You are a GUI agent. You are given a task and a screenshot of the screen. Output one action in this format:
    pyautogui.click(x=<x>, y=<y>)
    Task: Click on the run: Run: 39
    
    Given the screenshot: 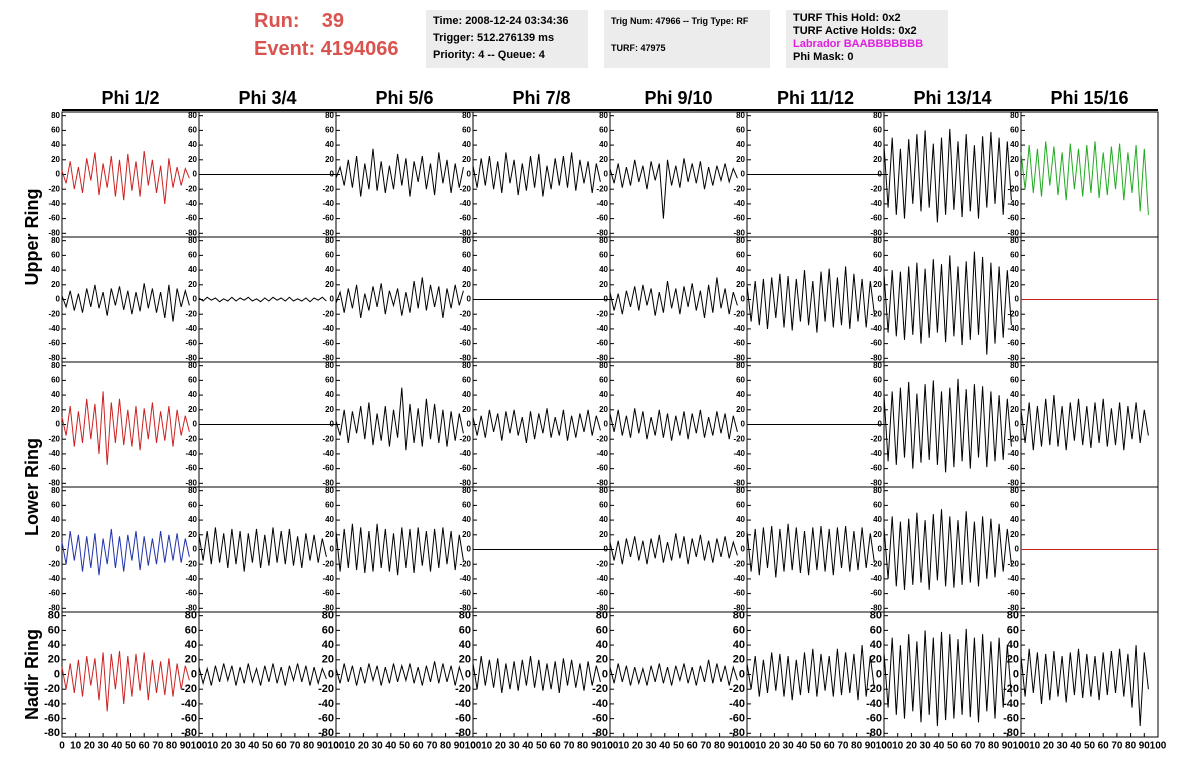 What is the action you would take?
    pyautogui.click(x=299, y=21)
    